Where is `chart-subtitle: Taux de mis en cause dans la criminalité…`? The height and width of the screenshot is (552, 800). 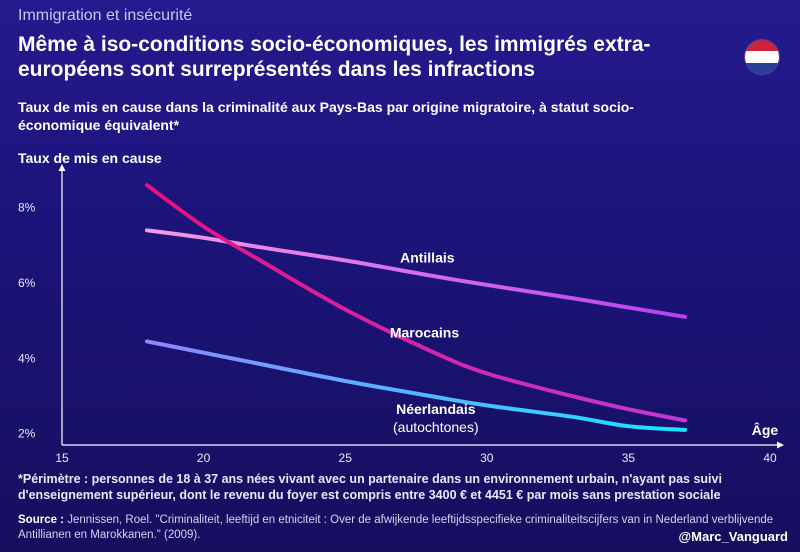
chart-subtitle: Taux de mis en cause dans la criminalité… is located at coordinates (326, 116).